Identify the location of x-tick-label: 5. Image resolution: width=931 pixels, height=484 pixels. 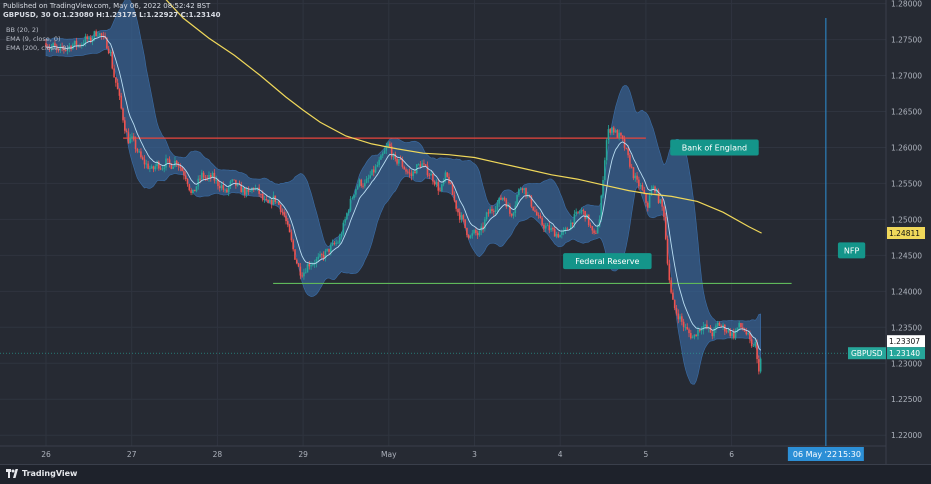
(646, 454).